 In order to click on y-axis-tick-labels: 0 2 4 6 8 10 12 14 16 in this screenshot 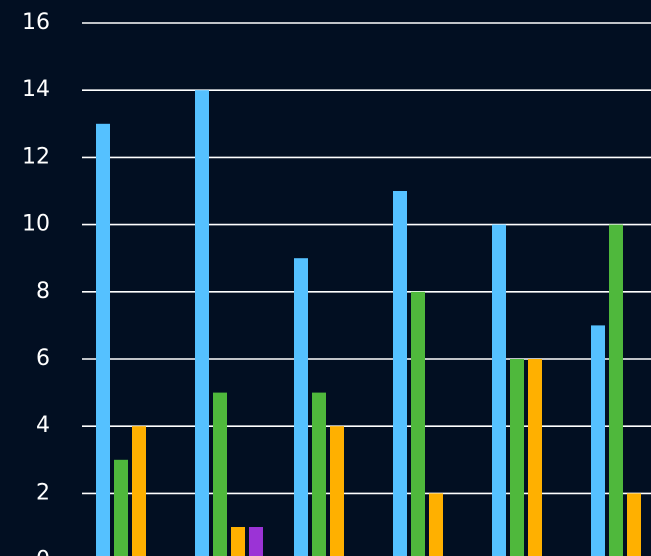, I will do `click(36, 283)`.